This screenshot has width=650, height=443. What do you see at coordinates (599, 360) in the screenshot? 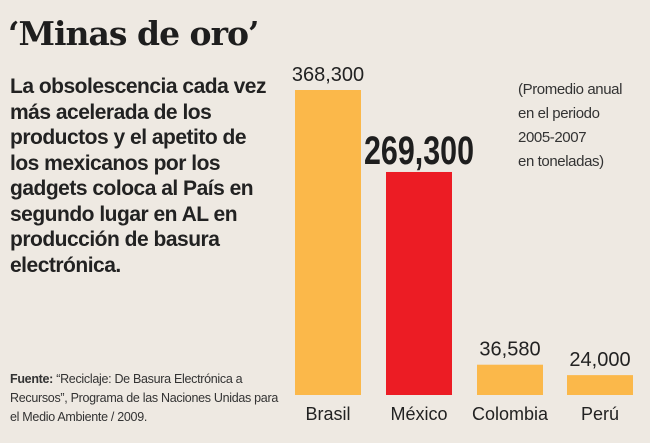
I see `value-label: 24,000` at bounding box center [599, 360].